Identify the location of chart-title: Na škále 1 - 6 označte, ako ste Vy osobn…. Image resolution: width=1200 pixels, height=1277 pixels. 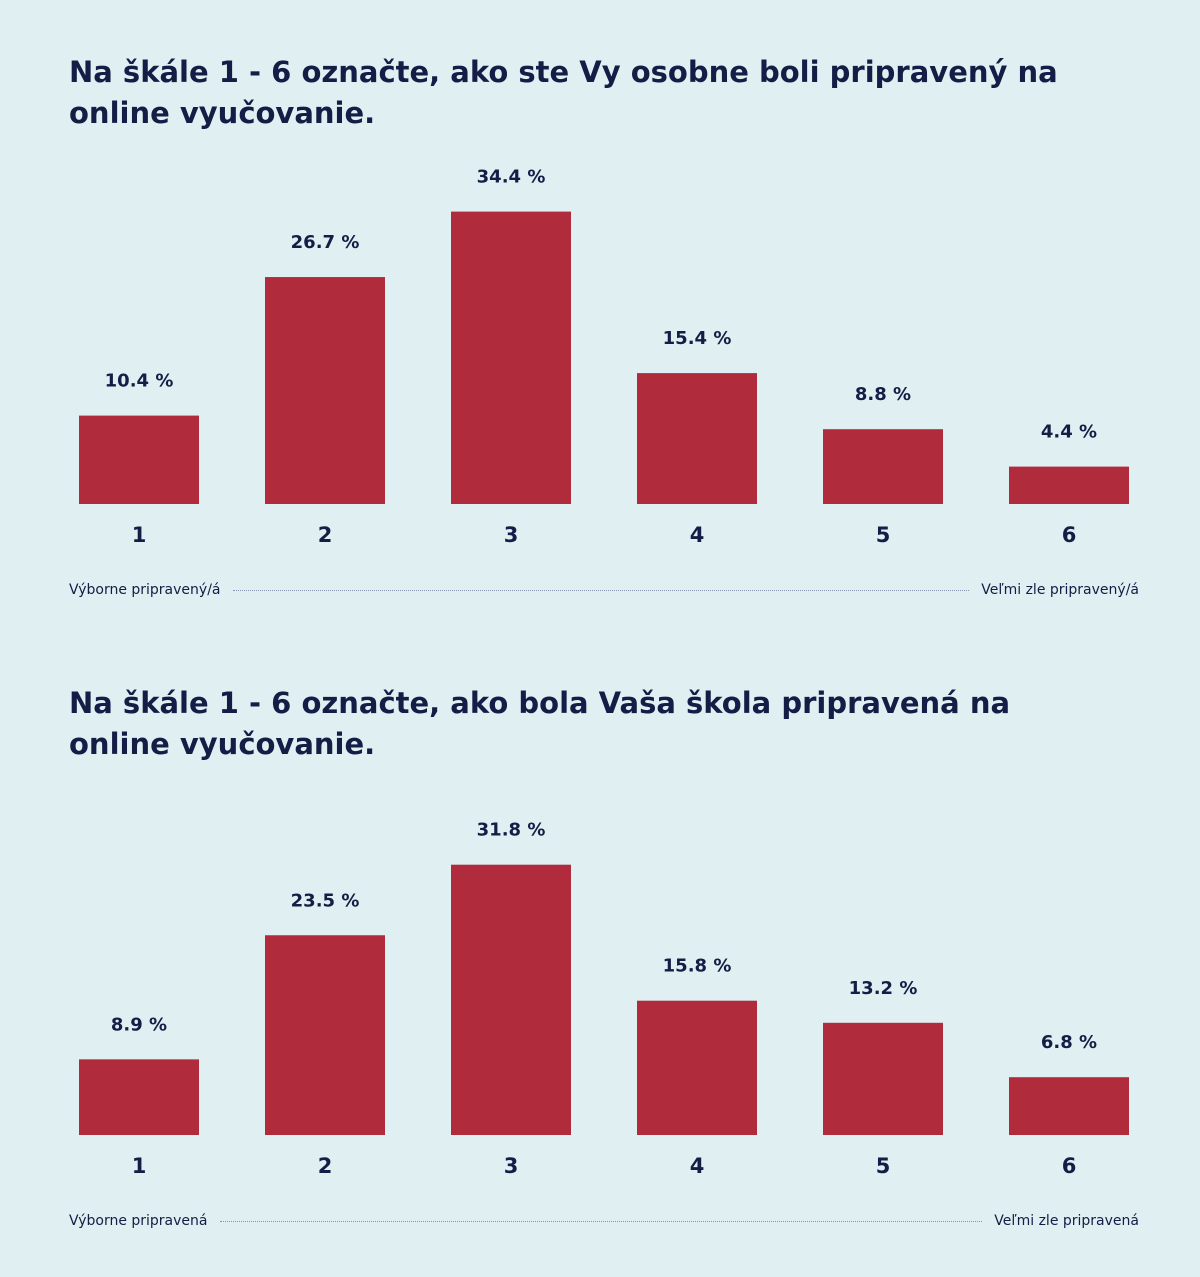
(563, 92).